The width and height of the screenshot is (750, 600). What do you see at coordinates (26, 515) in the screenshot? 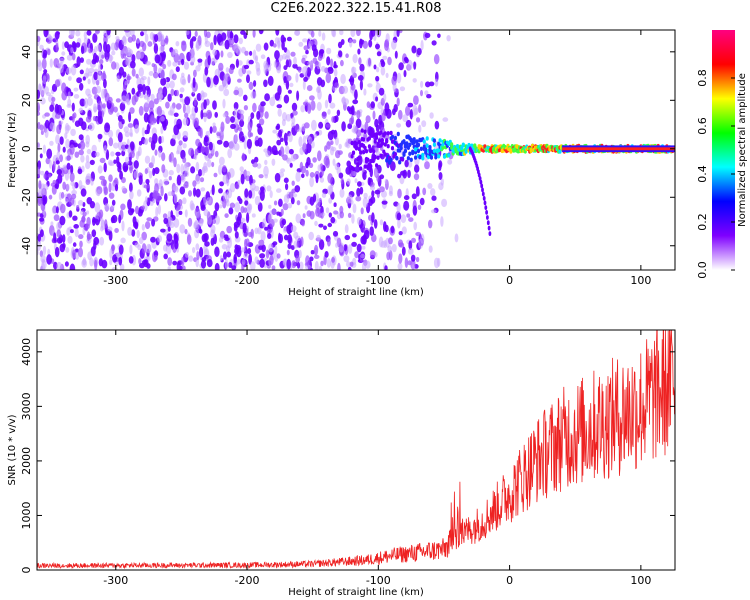
I see `y-tick-label: 1000` at bounding box center [26, 515].